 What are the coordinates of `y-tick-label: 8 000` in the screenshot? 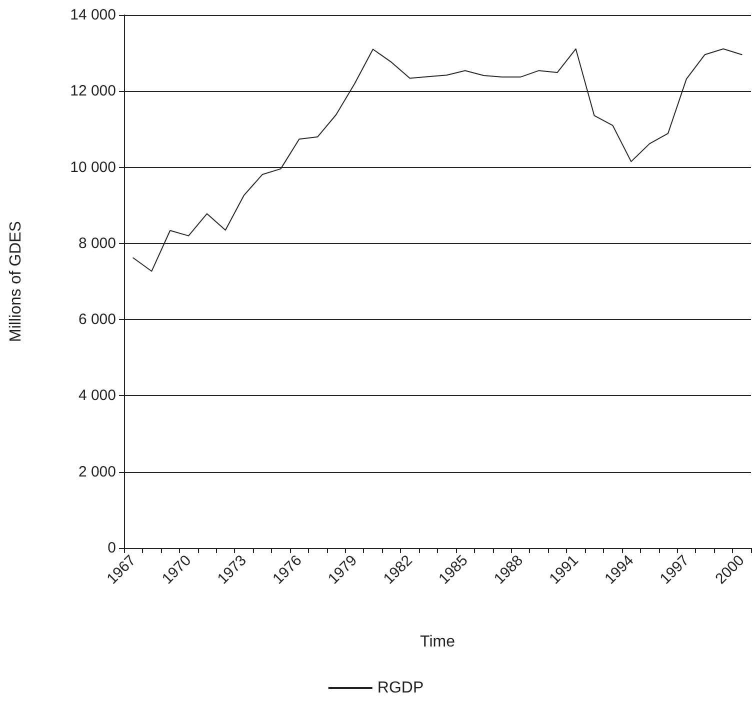 It's located at (97, 243).